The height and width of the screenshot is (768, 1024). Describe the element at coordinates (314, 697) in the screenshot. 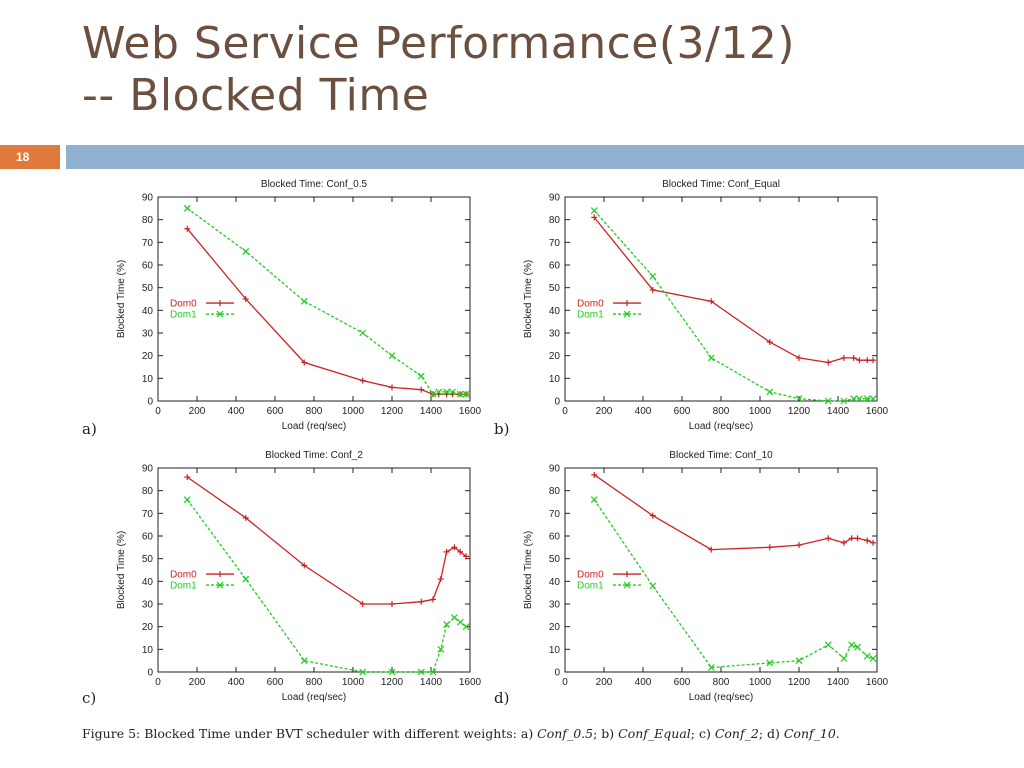

I see `x-axis-label: Load (req/sec)` at that location.